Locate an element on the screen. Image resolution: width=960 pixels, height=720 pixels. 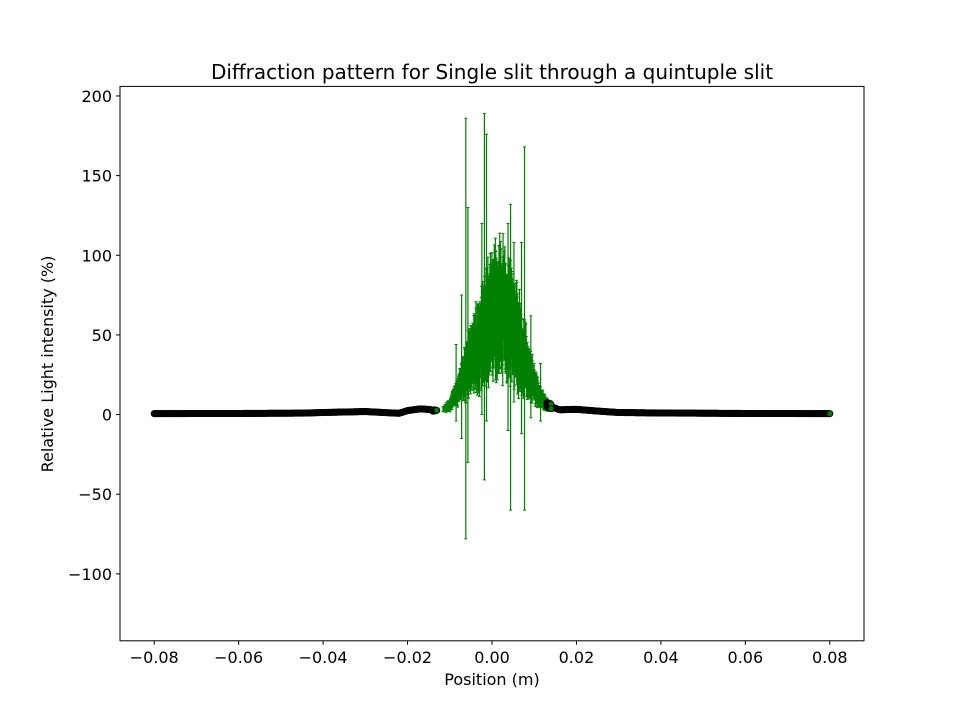
x-tick-label: 0.04 is located at coordinates (661, 657).